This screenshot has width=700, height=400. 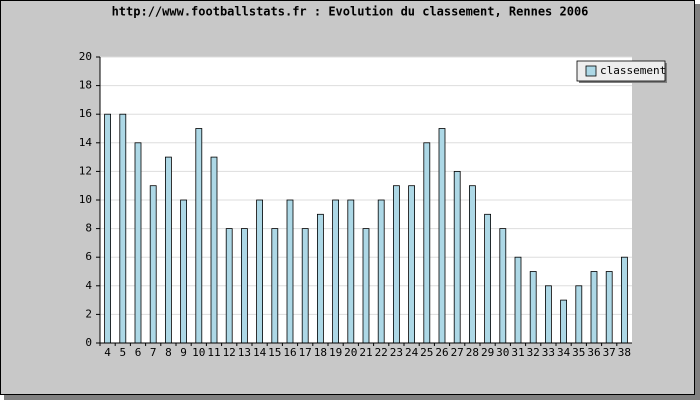 What do you see at coordinates (457, 352) in the screenshot?
I see `x-tick-label: 27` at bounding box center [457, 352].